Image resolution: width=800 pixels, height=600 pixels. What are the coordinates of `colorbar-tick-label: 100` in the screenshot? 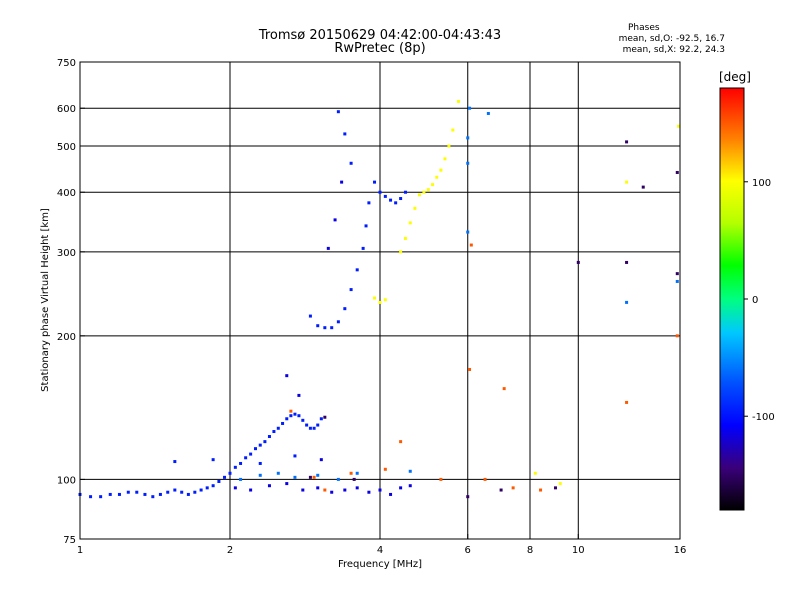 It's located at (761, 183).